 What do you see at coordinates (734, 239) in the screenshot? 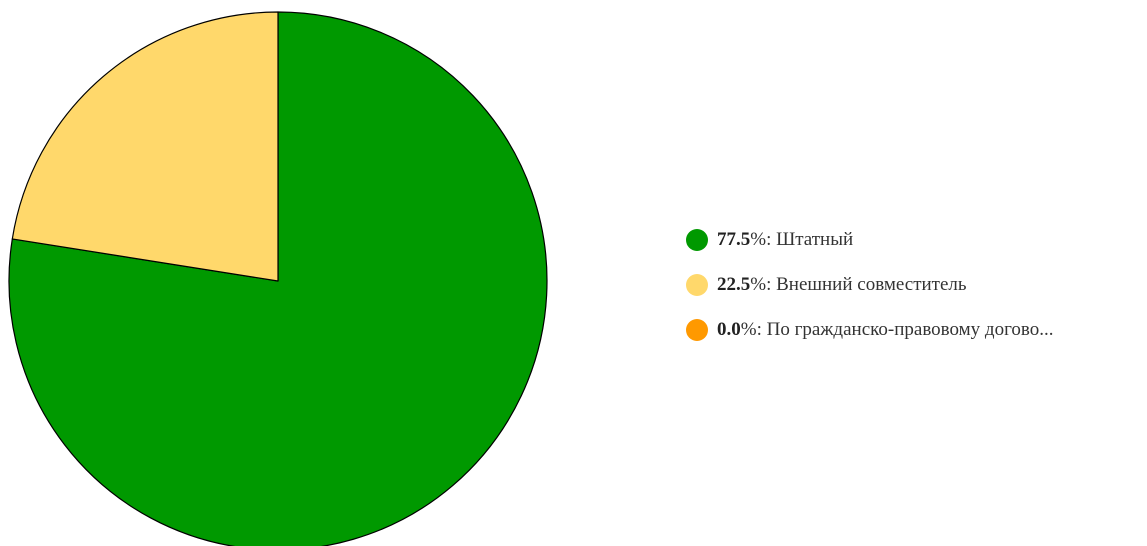
I see `legend-value-0: 77.5` at bounding box center [734, 239].